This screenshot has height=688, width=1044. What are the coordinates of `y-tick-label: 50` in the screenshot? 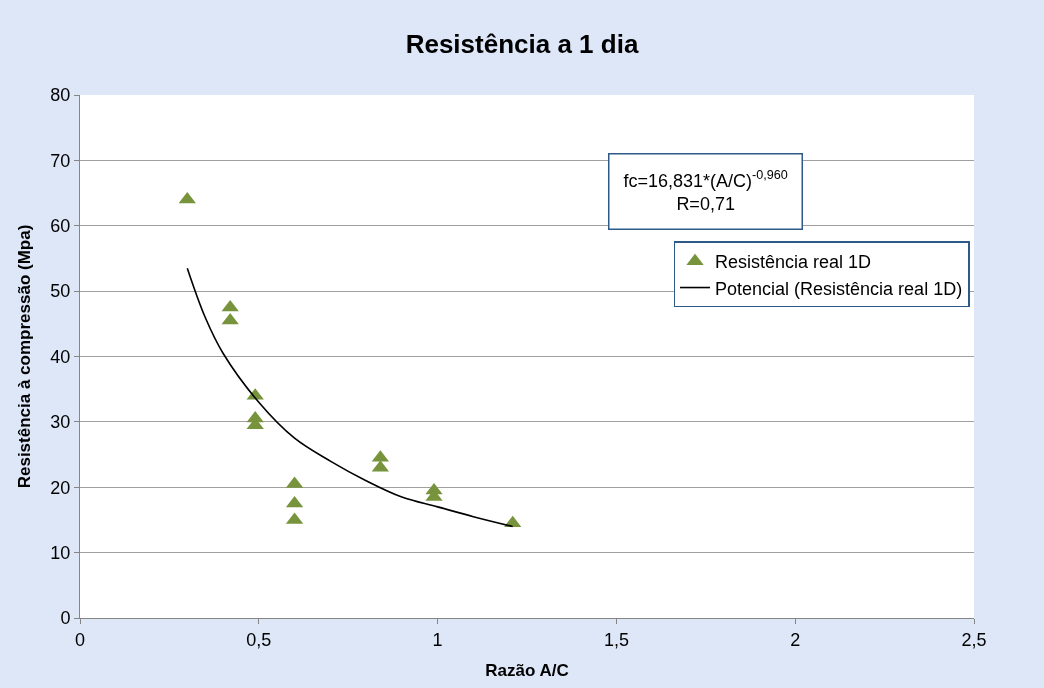 It's located at (60, 291).